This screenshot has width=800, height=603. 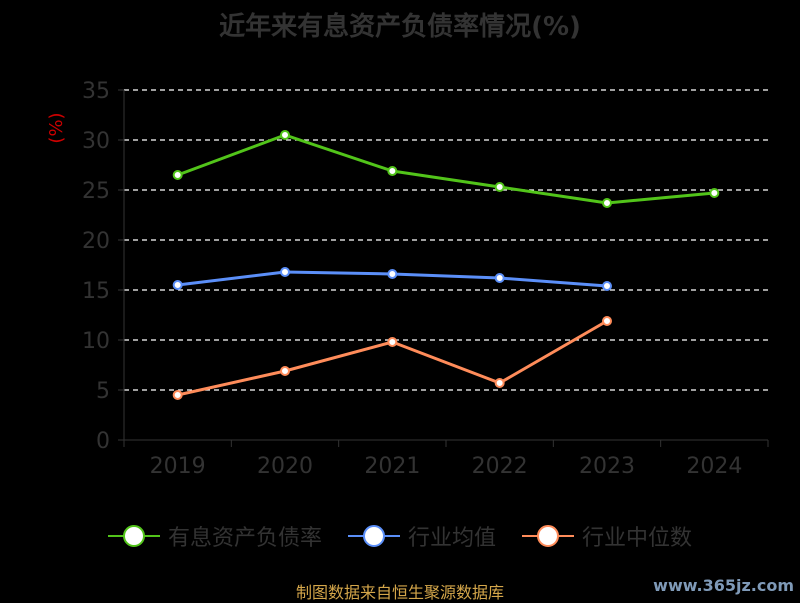 What do you see at coordinates (103, 391) in the screenshot?
I see `y-tick-label: 5` at bounding box center [103, 391].